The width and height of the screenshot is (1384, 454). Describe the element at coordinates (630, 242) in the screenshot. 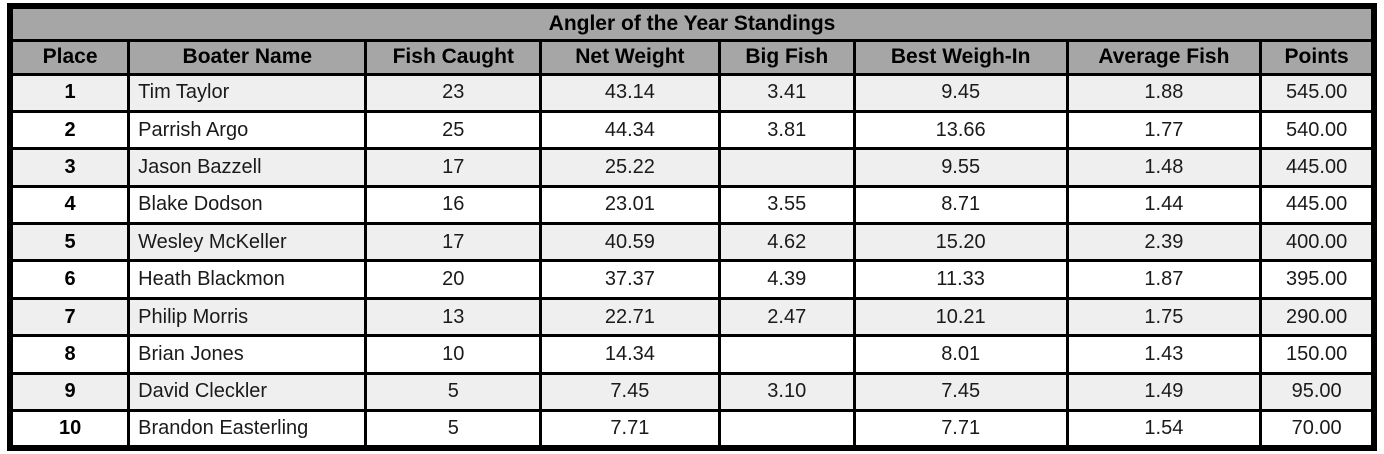

I see `cell-net-weight: 40.59` at that location.